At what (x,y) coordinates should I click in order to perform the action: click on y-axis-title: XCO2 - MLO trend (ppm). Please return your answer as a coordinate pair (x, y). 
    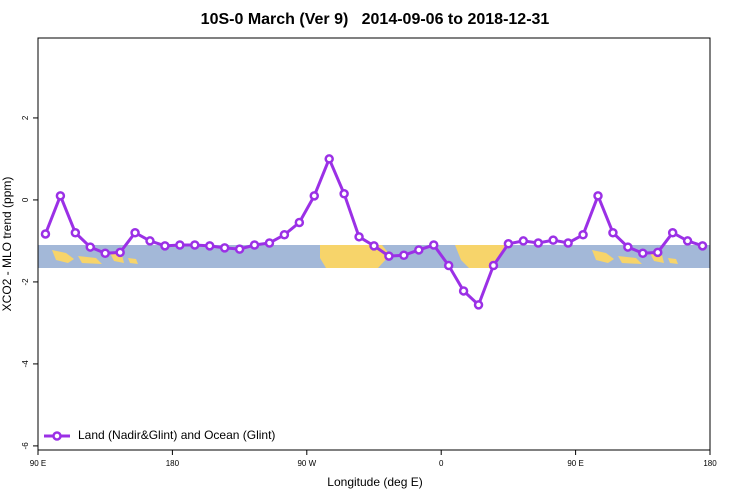
    Looking at the image, I should click on (7, 244).